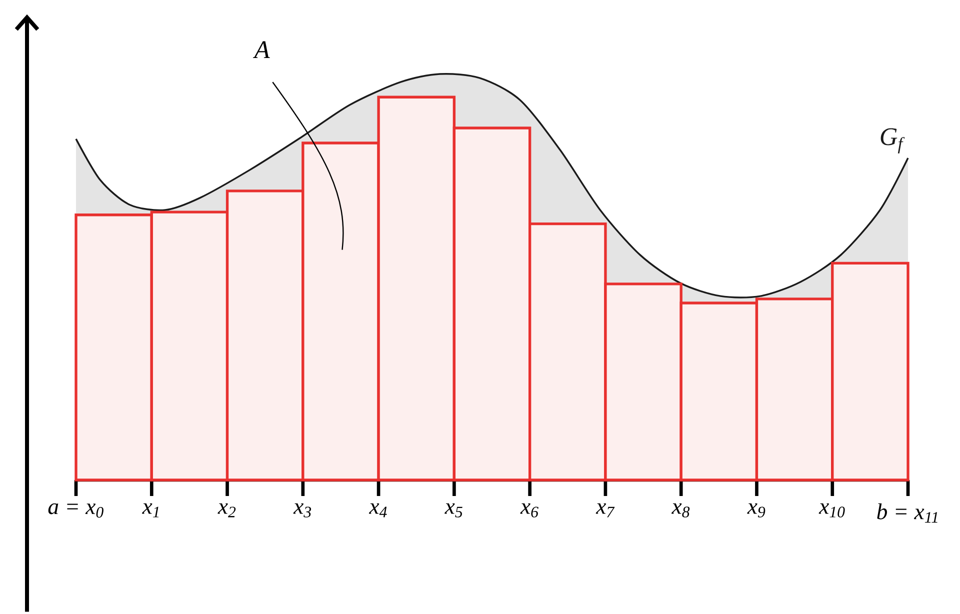 The image size is (960, 614). What do you see at coordinates (756, 510) in the screenshot?
I see `x-tick-label: x$_{9}$` at bounding box center [756, 510].